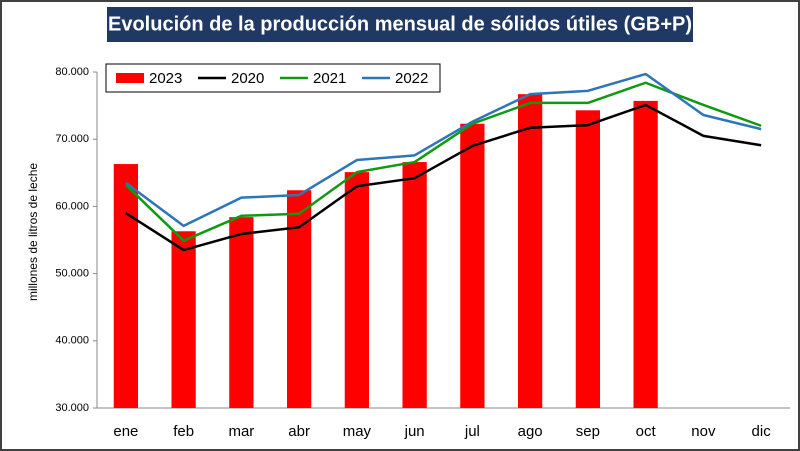  I want to click on y-tick-label: 50.000, so click(72, 274).